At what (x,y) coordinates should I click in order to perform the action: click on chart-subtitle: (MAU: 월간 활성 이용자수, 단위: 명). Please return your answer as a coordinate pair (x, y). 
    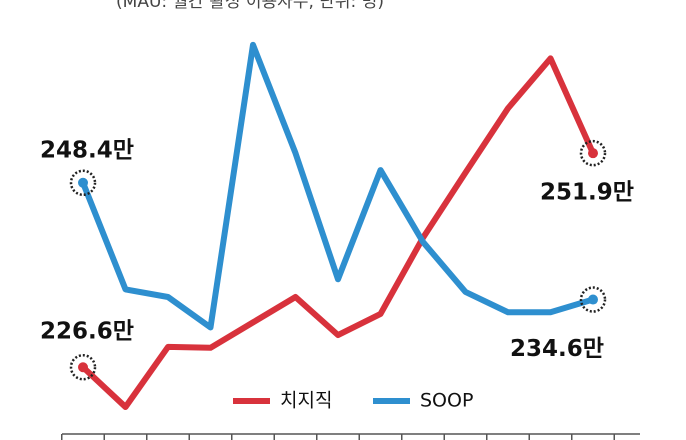
    Looking at the image, I should click on (250, 6).